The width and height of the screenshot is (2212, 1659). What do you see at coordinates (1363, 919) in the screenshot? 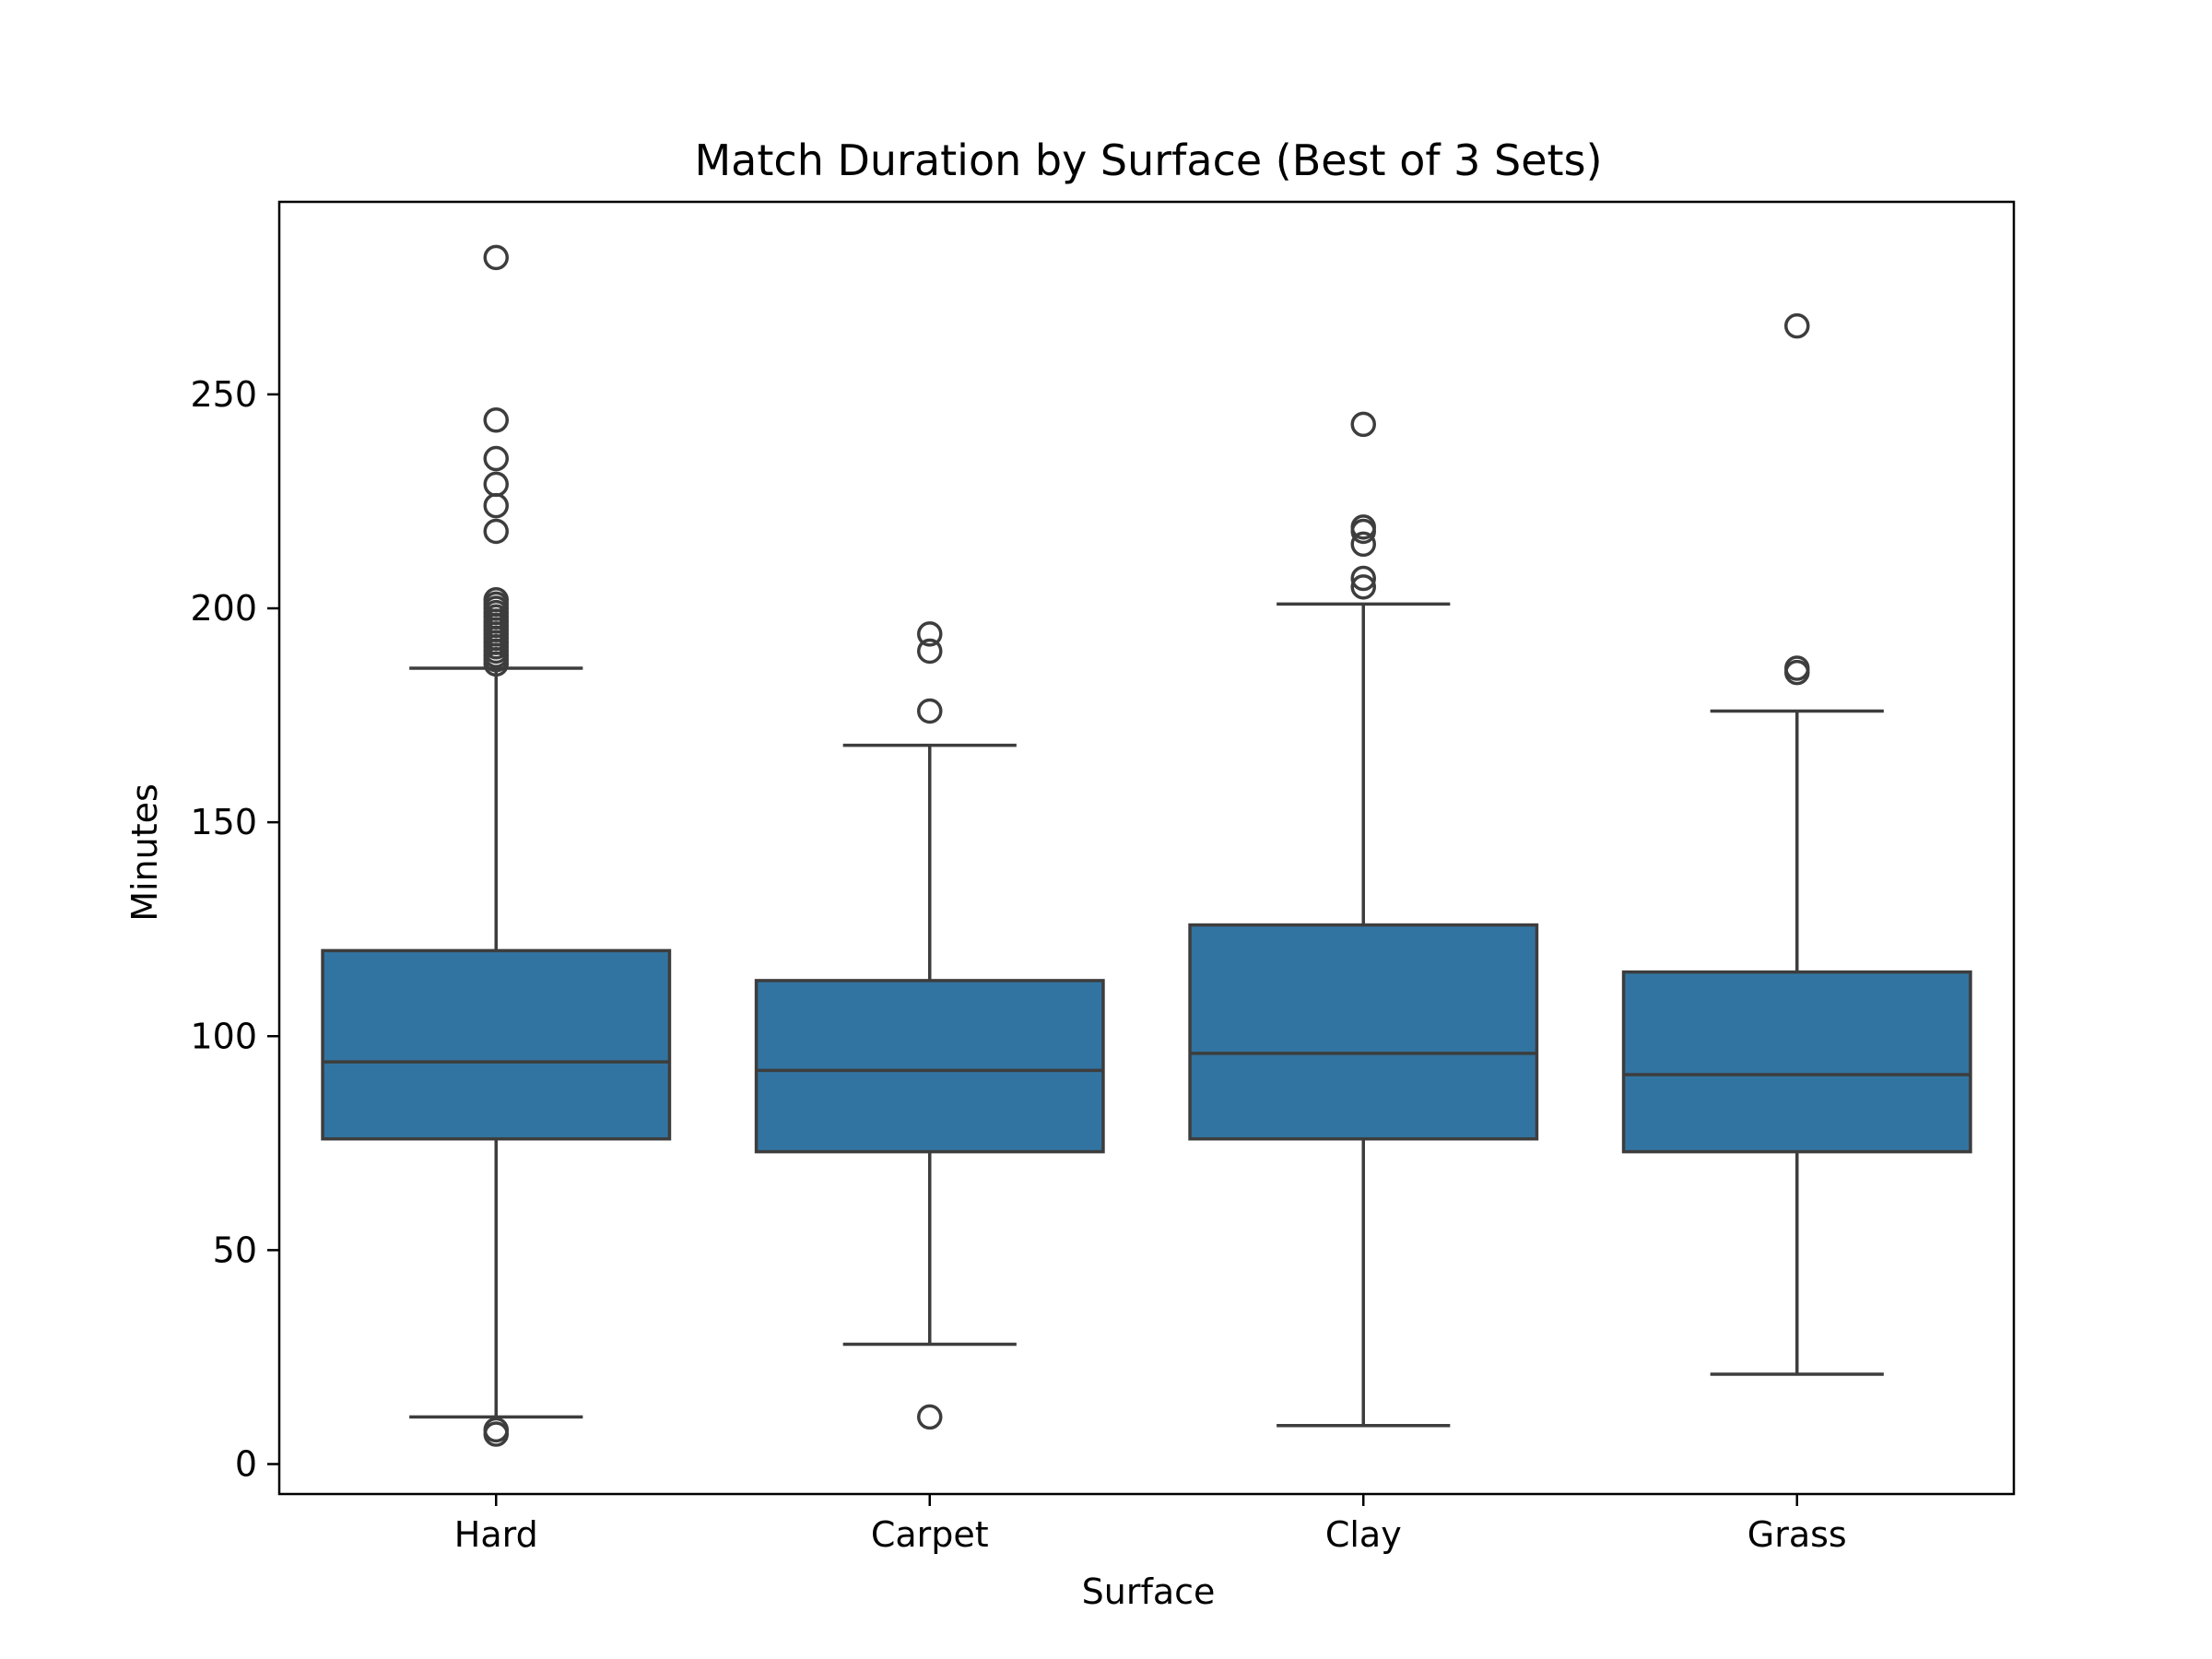
I see `box-group-clay` at bounding box center [1363, 919].